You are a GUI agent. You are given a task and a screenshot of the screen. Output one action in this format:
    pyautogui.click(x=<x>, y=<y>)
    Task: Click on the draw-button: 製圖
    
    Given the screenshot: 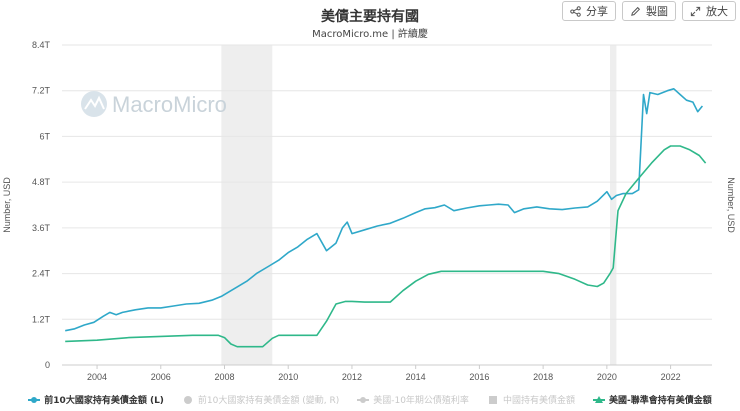 What is the action you would take?
    pyautogui.click(x=649, y=11)
    